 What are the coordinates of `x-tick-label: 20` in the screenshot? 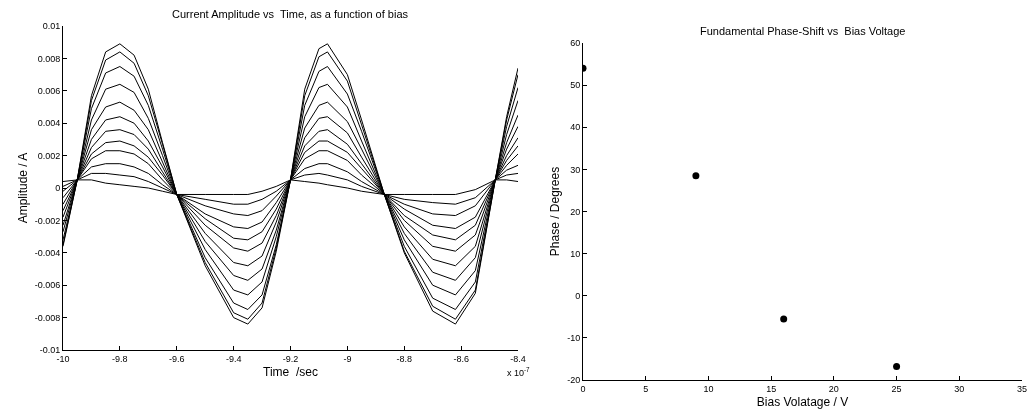 It's located at (833, 388).